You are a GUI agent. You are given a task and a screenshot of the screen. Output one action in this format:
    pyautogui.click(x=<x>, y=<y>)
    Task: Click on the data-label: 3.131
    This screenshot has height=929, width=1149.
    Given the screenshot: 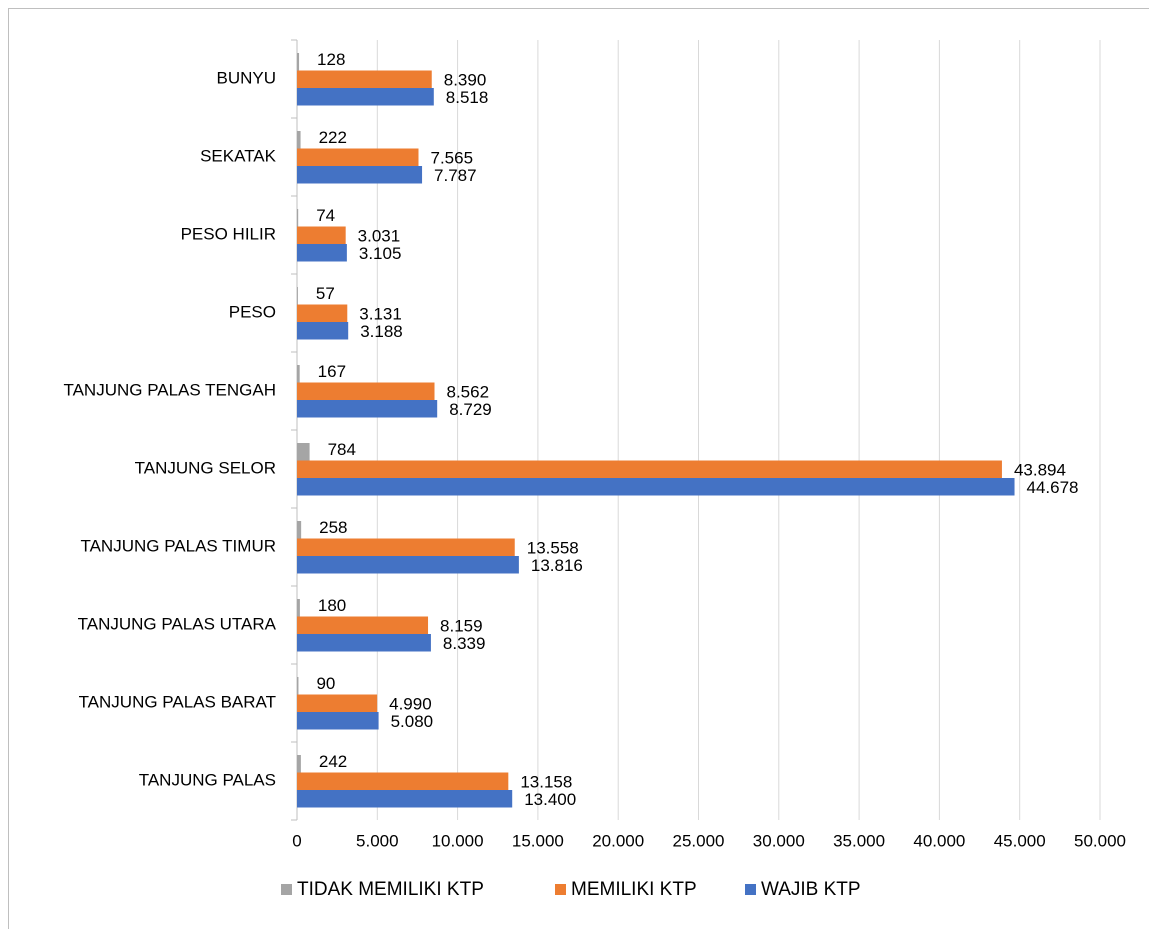 What is the action you would take?
    pyautogui.click(x=380, y=314)
    